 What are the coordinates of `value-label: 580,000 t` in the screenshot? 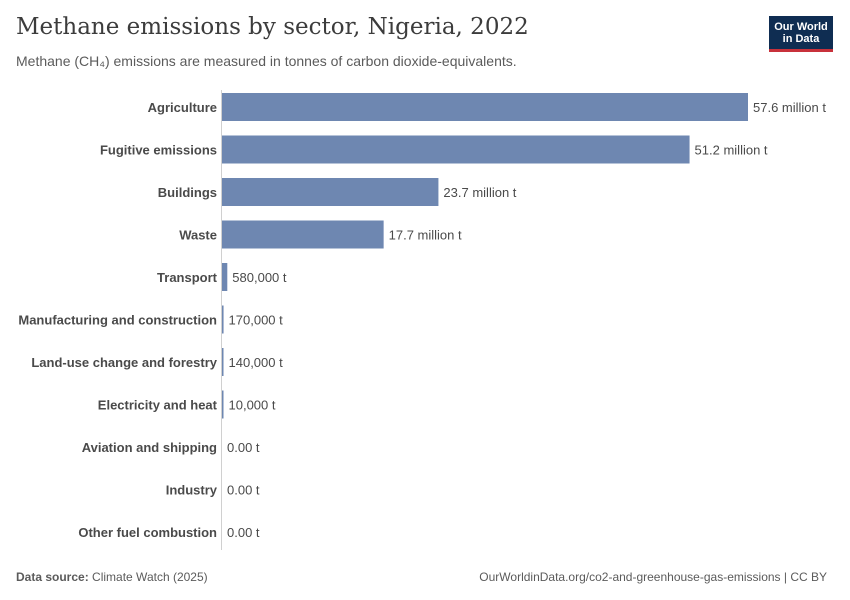 It's located at (259, 277).